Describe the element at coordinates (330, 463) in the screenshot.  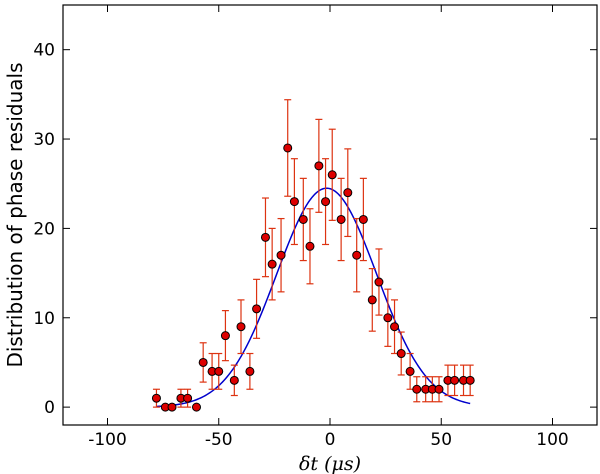
I see `x-axis-label: δt (μs)` at that location.